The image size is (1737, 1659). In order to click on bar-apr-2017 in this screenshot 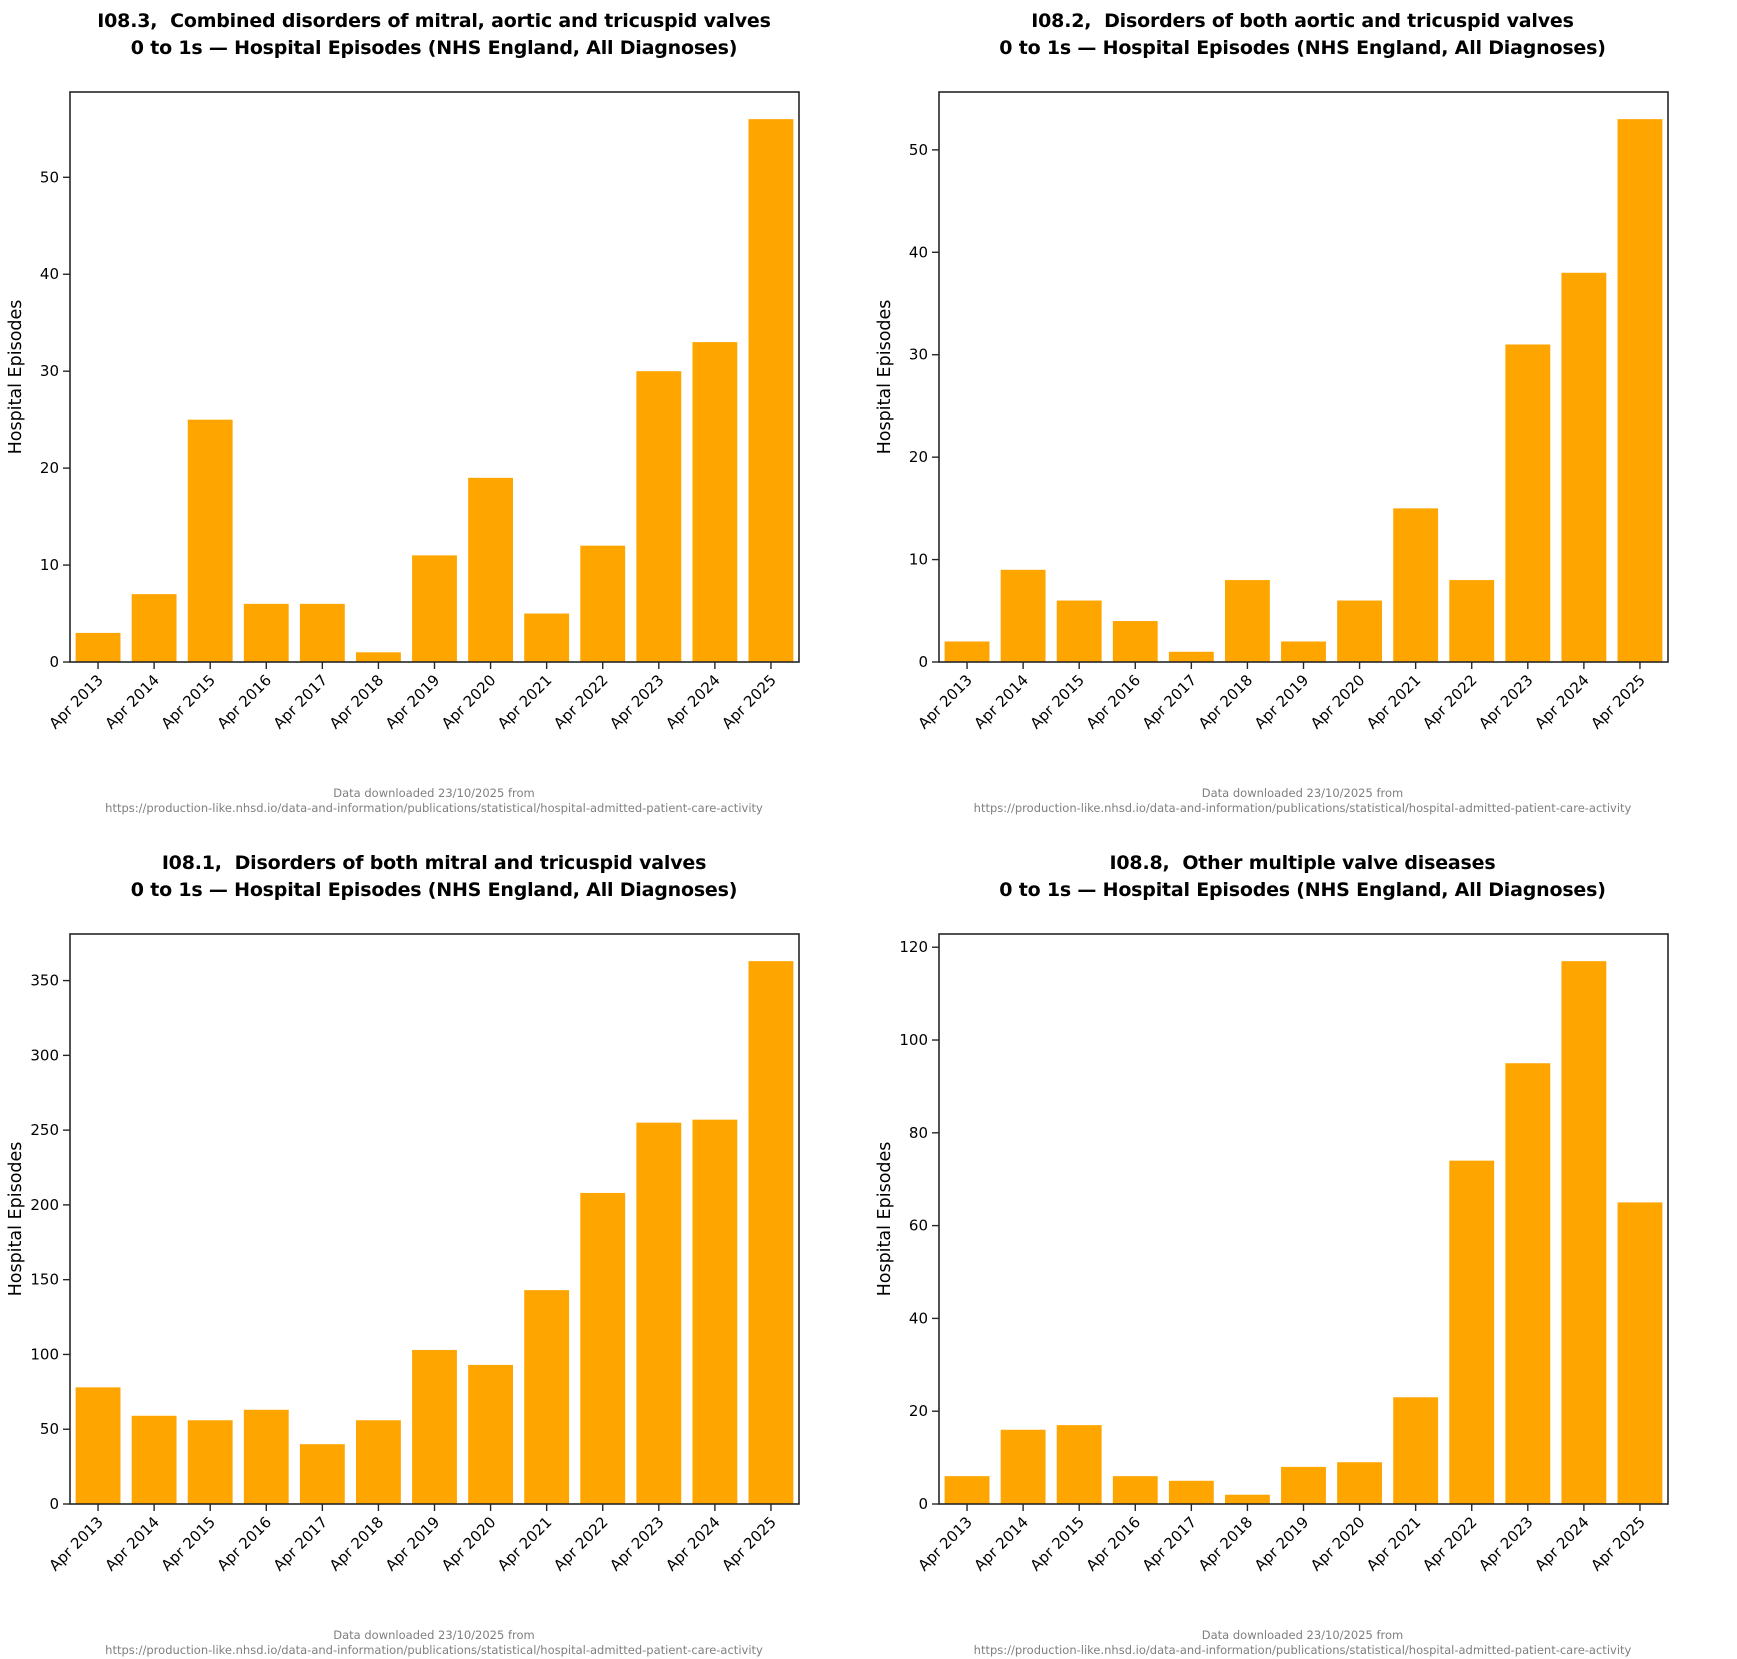, I will do `click(322, 1474)`.